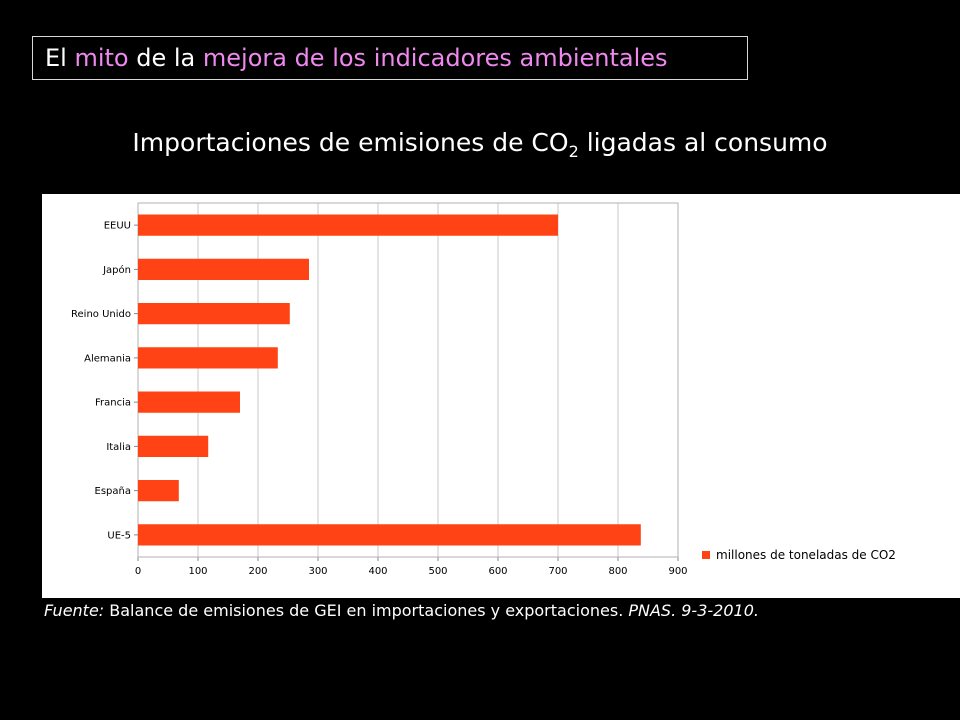 This screenshot has height=720, width=960. What do you see at coordinates (116, 270) in the screenshot?
I see `category-label: Japón` at bounding box center [116, 270].